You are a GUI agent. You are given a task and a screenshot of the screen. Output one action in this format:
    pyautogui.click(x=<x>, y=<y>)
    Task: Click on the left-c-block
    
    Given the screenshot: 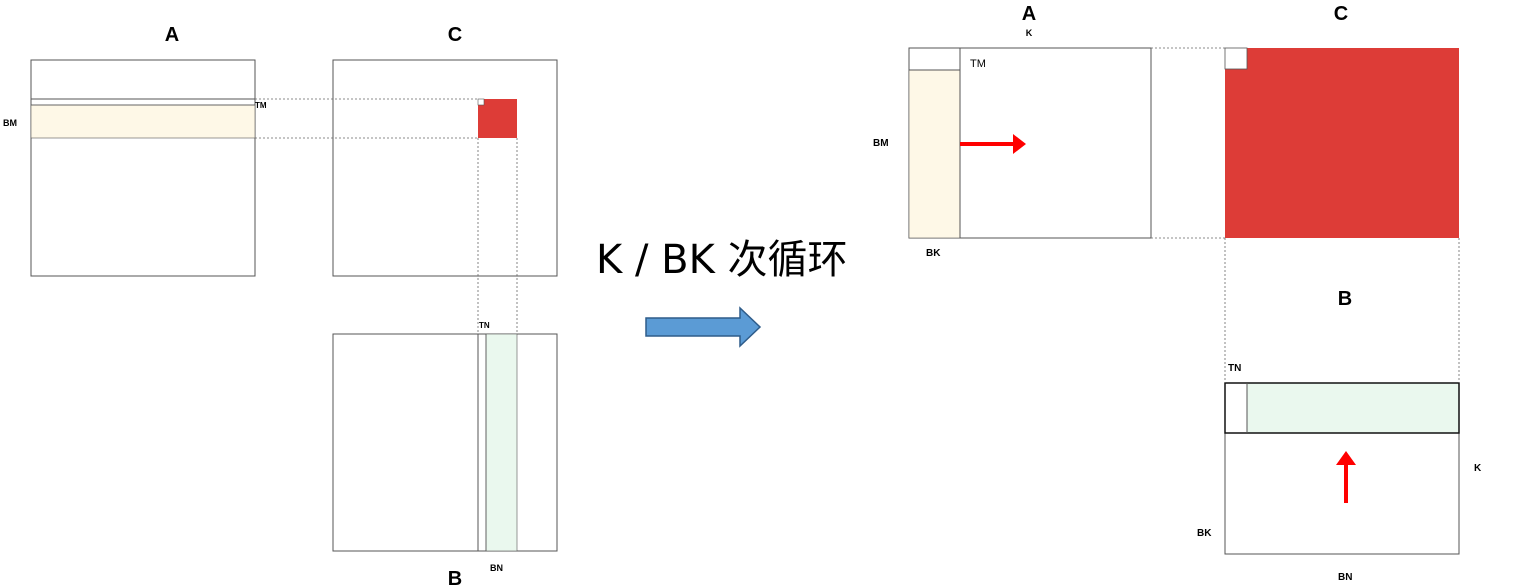 What is the action you would take?
    pyautogui.click(x=497, y=118)
    